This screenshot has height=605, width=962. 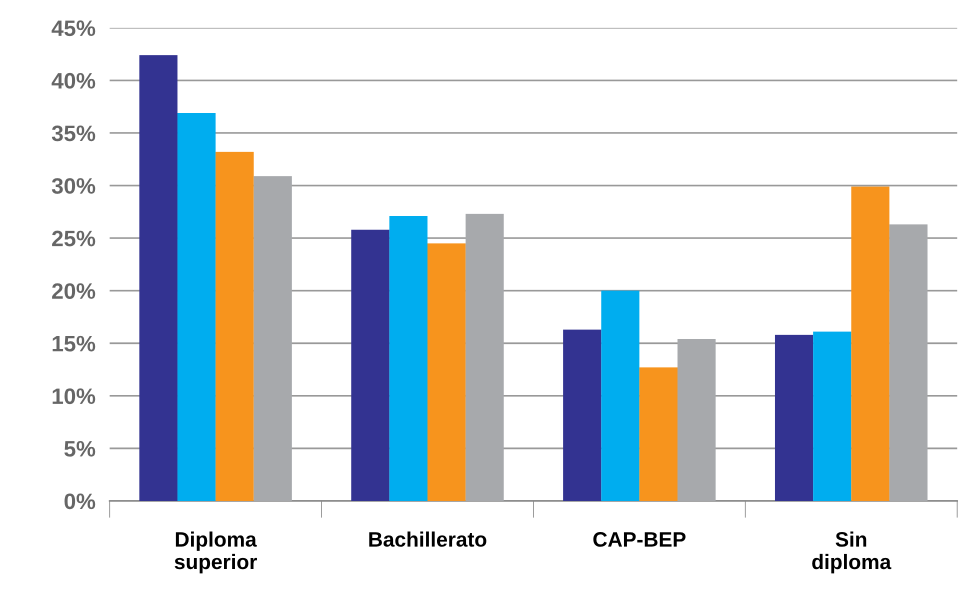 I want to click on y-tick-label: 35%, so click(x=74, y=134).